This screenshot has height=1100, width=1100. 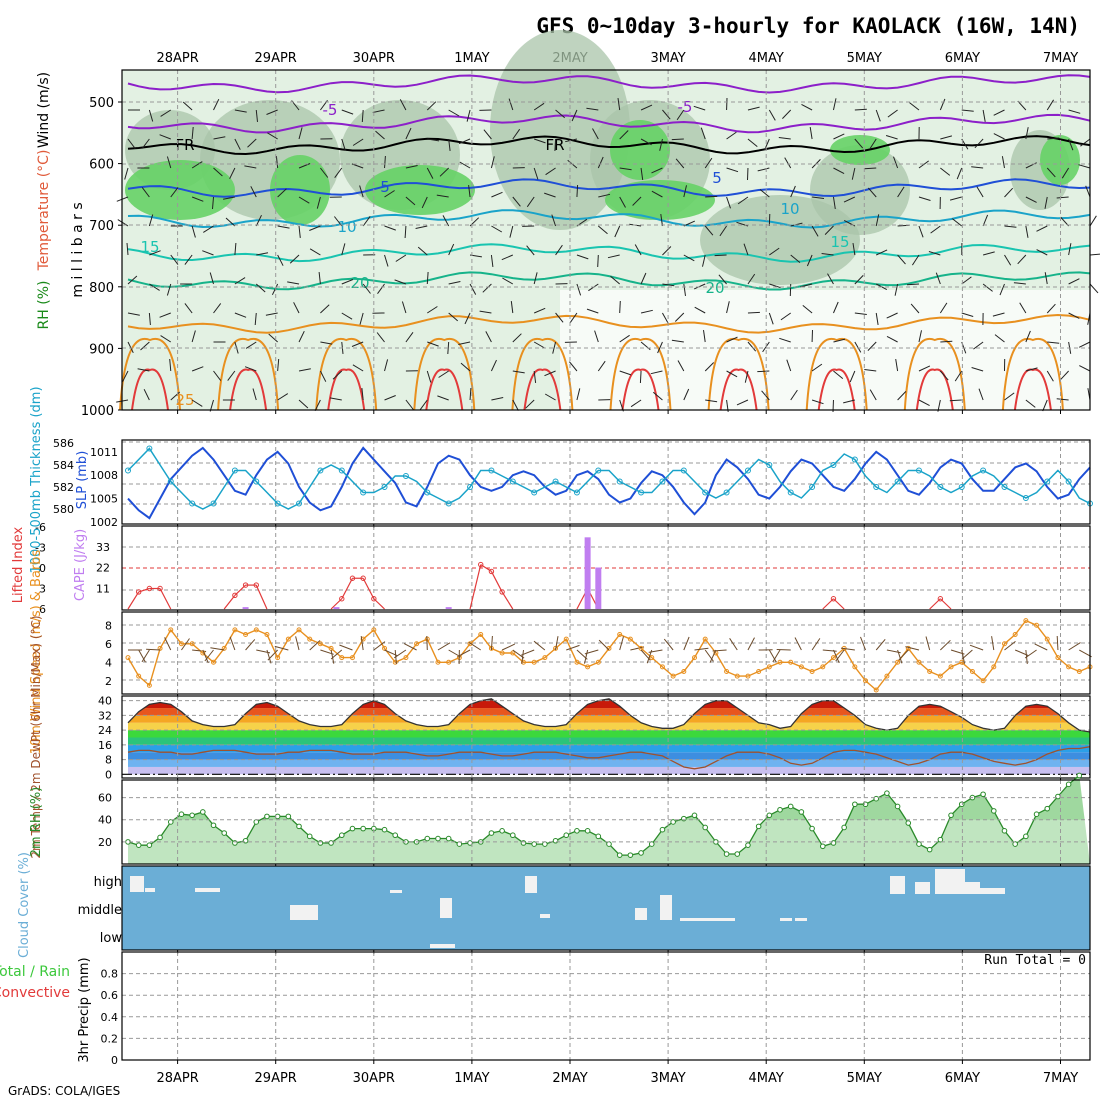 I want to click on axis-label-wind: Wind (m/s), so click(x=44, y=110).